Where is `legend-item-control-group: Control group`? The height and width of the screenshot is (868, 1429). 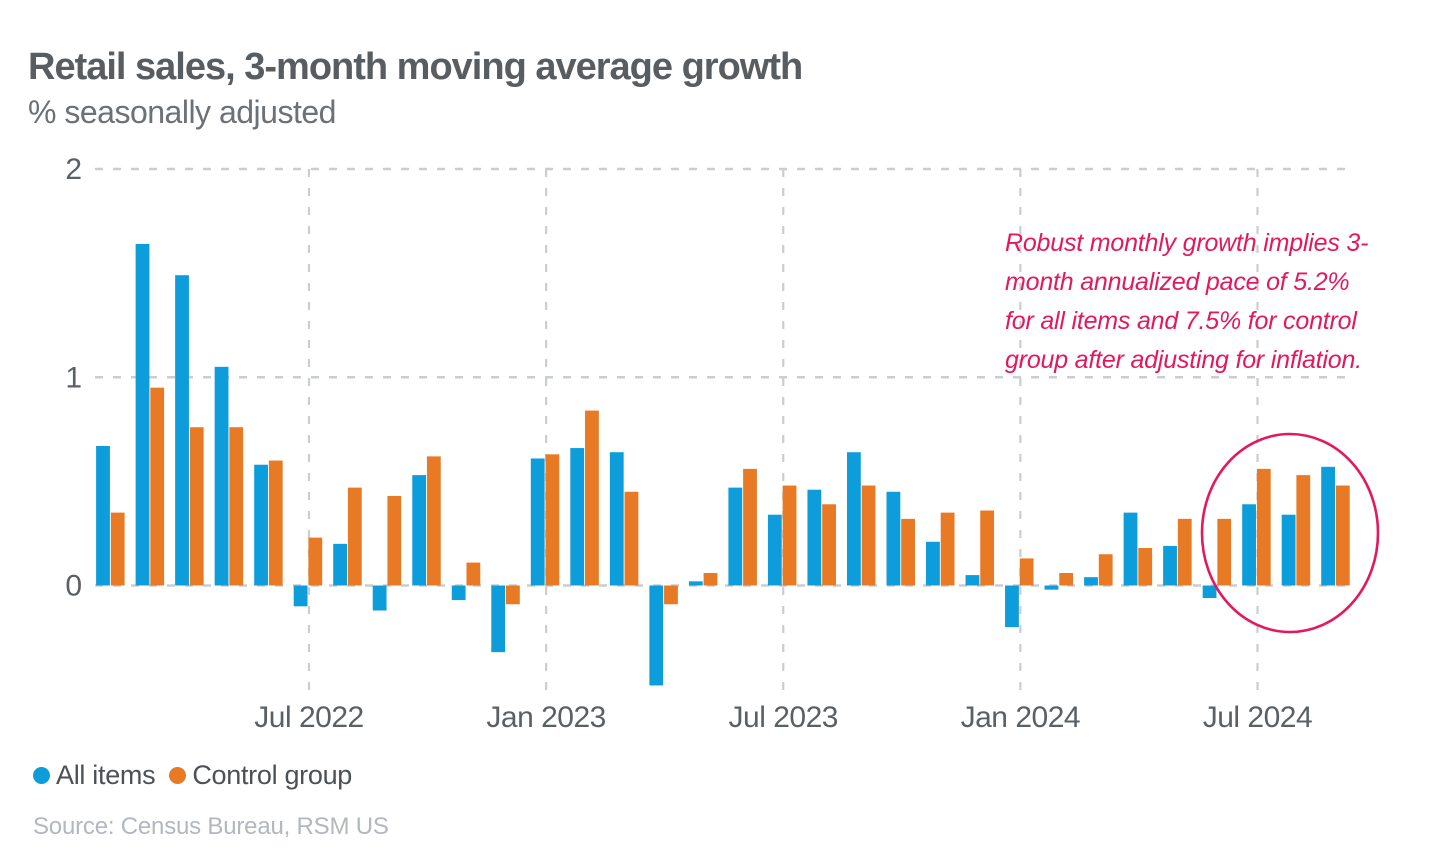 legend-item-control-group: Control group is located at coordinates (260, 775).